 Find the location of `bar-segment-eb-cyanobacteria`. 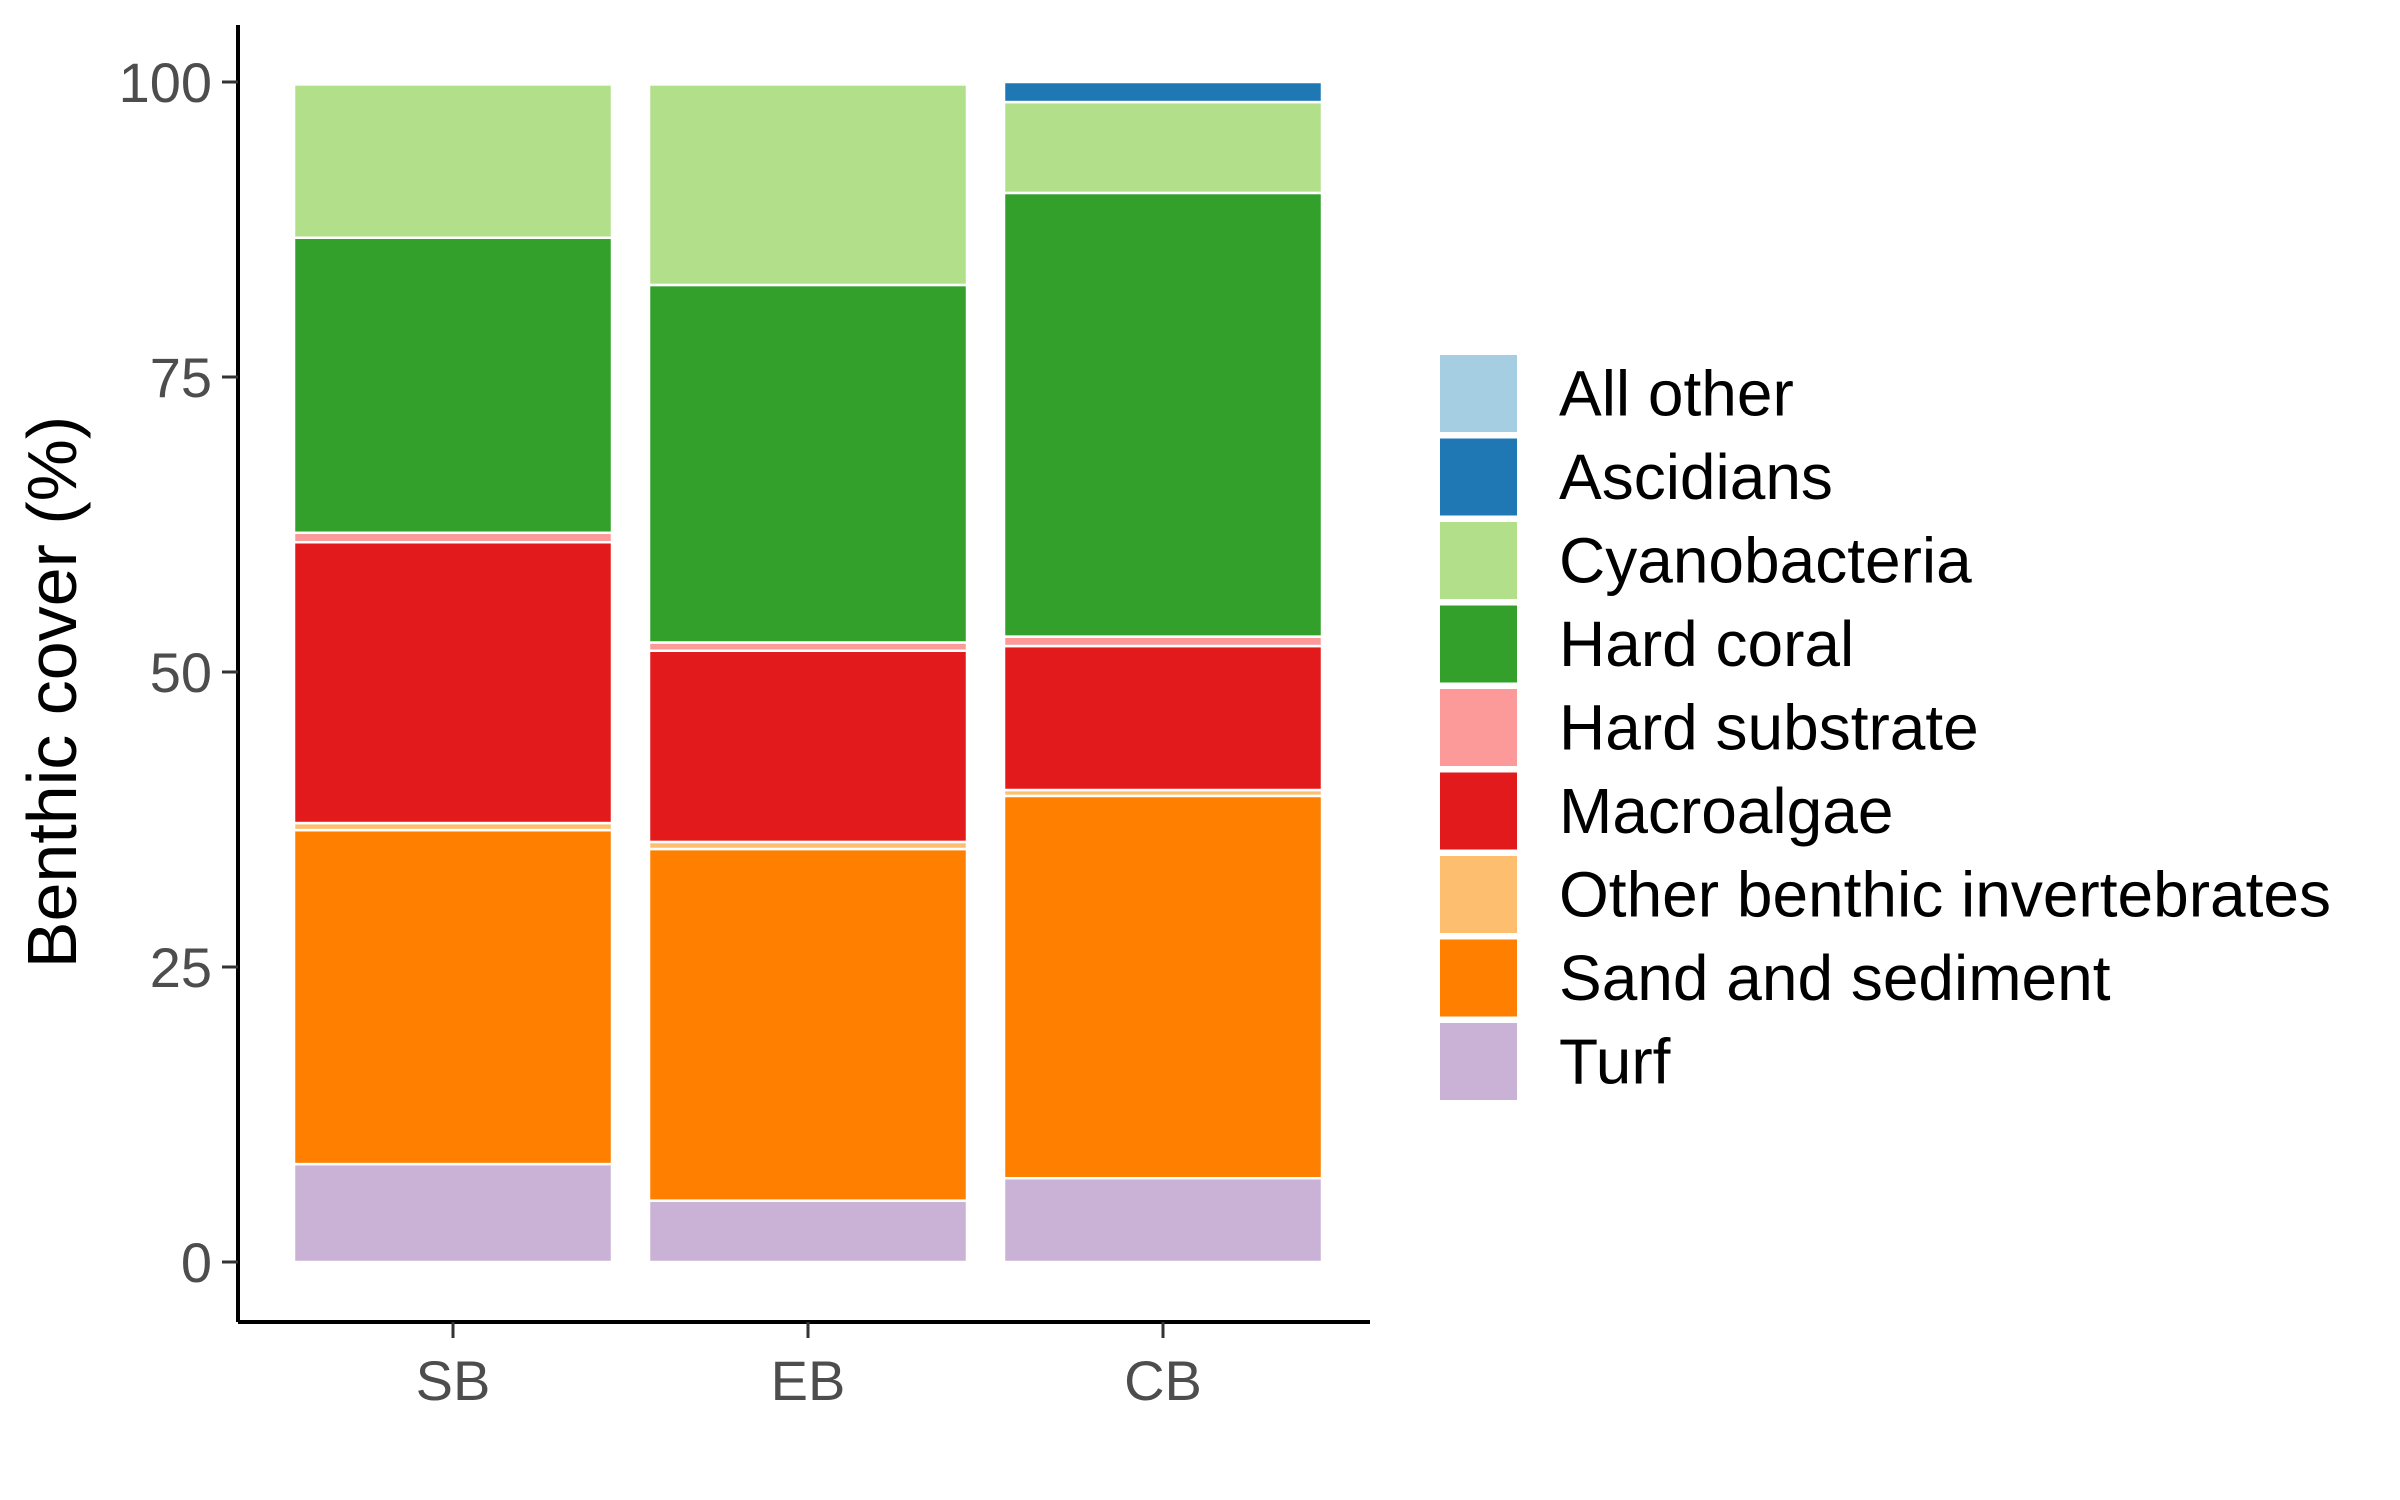

bar-segment-eb-cyanobacteria is located at coordinates (808, 185).